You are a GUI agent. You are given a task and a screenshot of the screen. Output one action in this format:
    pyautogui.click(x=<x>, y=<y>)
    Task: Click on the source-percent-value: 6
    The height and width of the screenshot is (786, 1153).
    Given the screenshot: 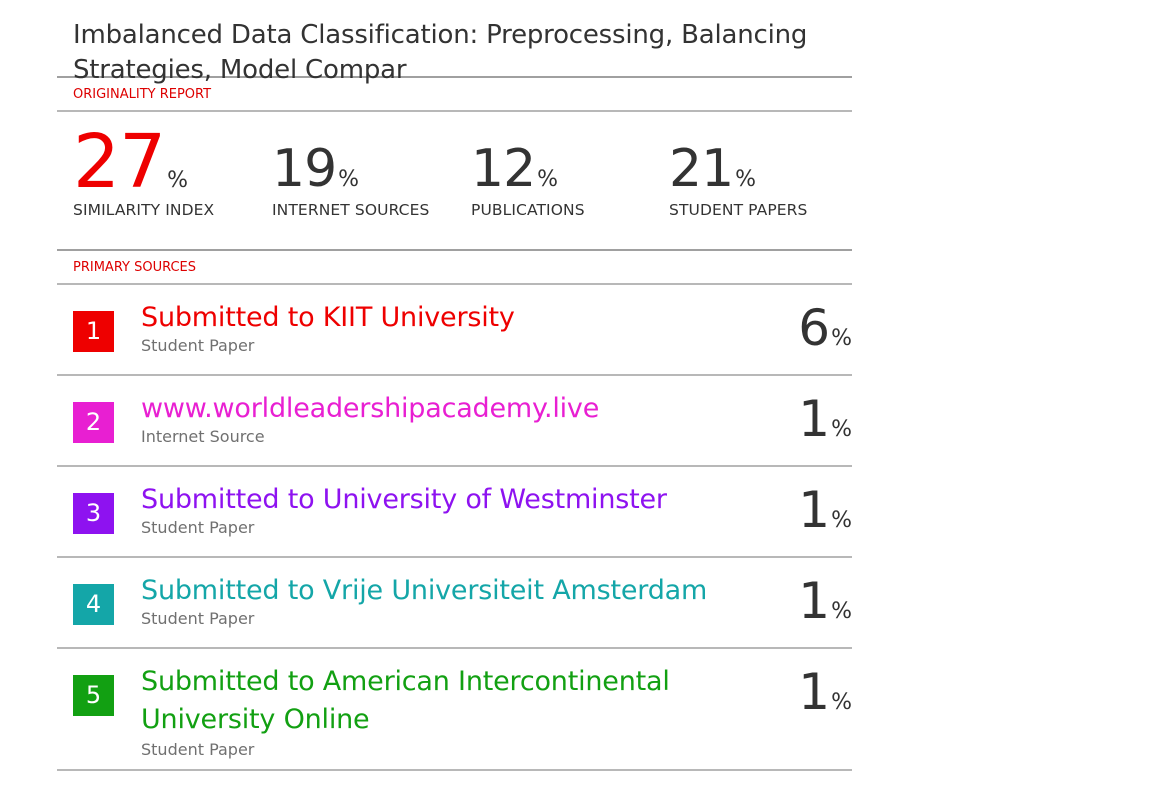 What is the action you would take?
    pyautogui.click(x=814, y=328)
    